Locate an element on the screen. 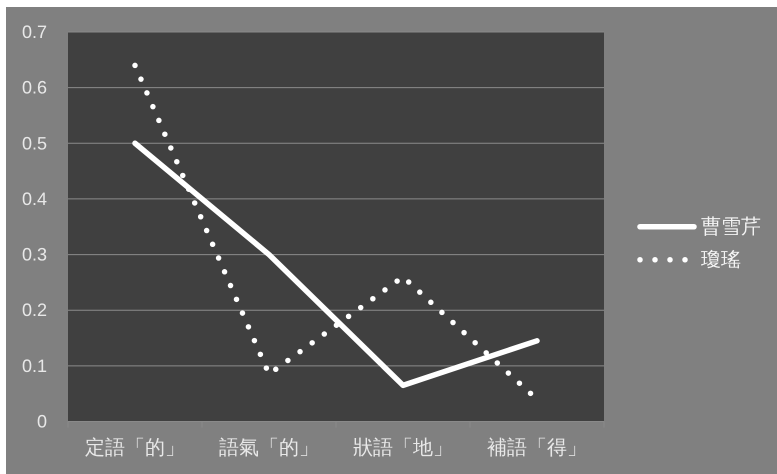  y-tick-label: 0.3 is located at coordinates (34, 254).